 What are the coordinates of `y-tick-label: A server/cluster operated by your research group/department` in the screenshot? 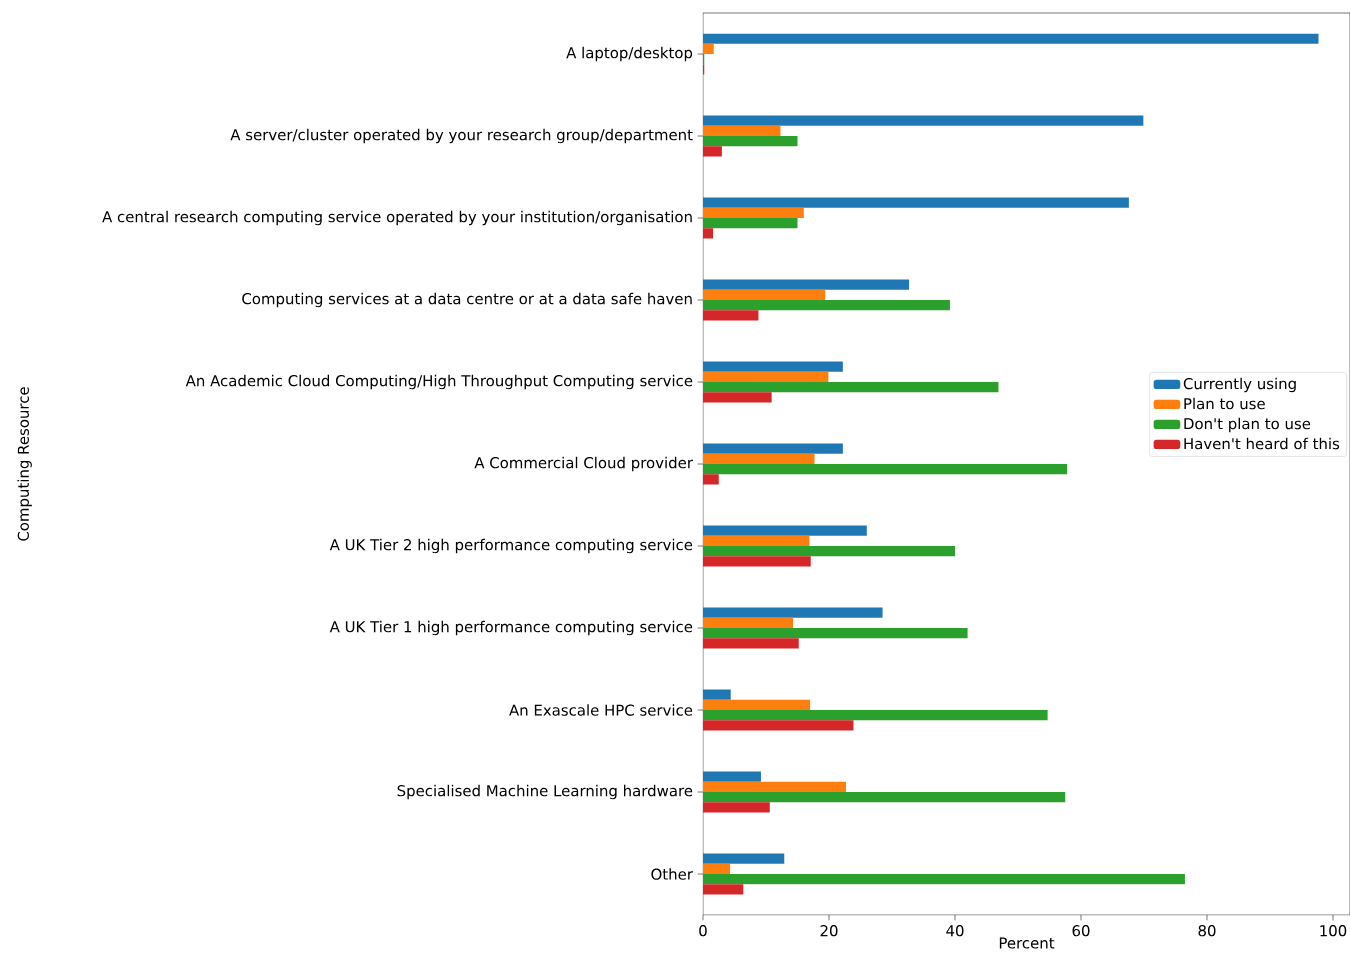 It's located at (461, 136).